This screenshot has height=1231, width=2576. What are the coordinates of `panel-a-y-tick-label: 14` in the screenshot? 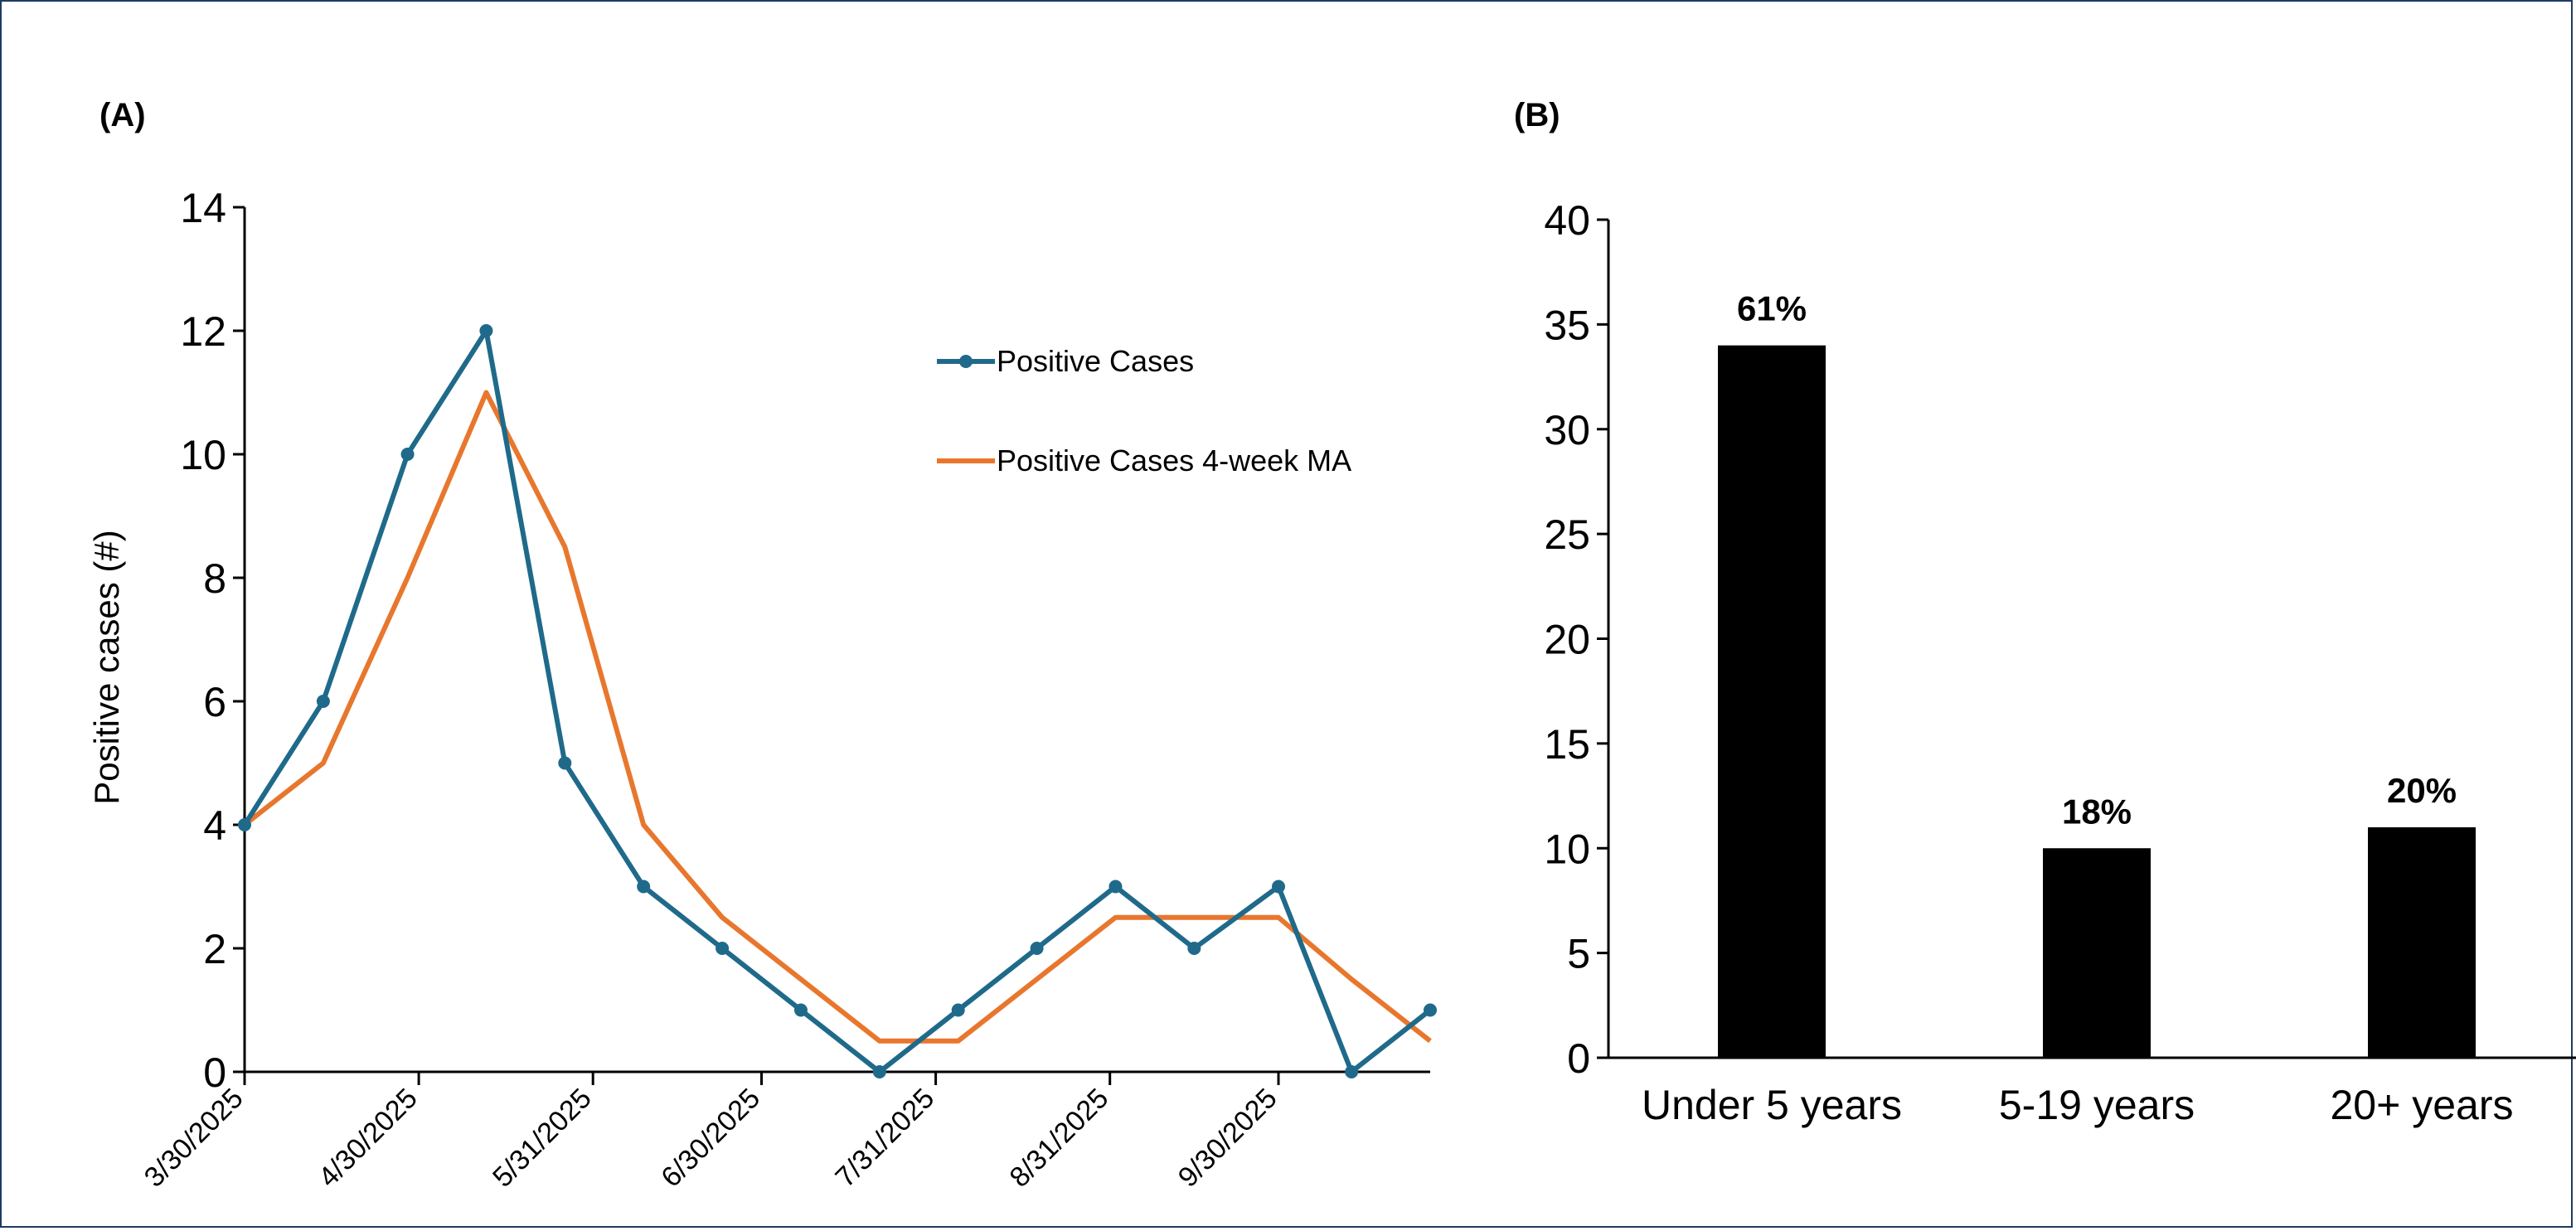 It's located at (203, 208).